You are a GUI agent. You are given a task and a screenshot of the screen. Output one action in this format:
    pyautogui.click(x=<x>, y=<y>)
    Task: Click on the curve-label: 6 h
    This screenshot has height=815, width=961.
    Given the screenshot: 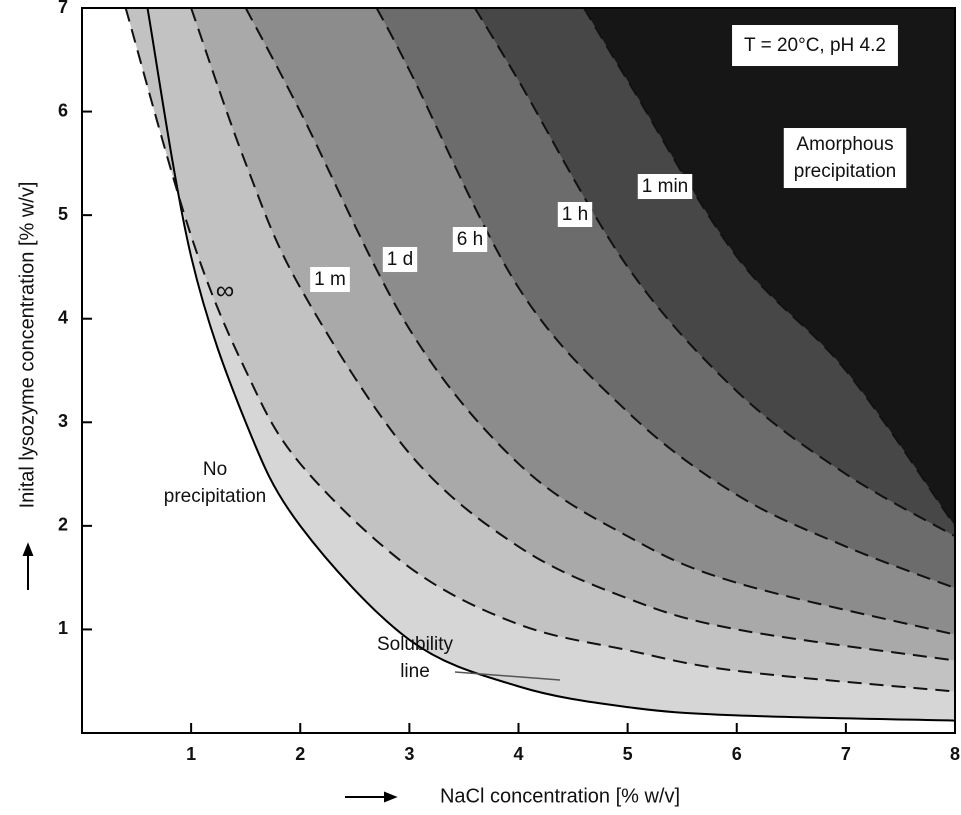 What is the action you would take?
    pyautogui.click(x=470, y=239)
    